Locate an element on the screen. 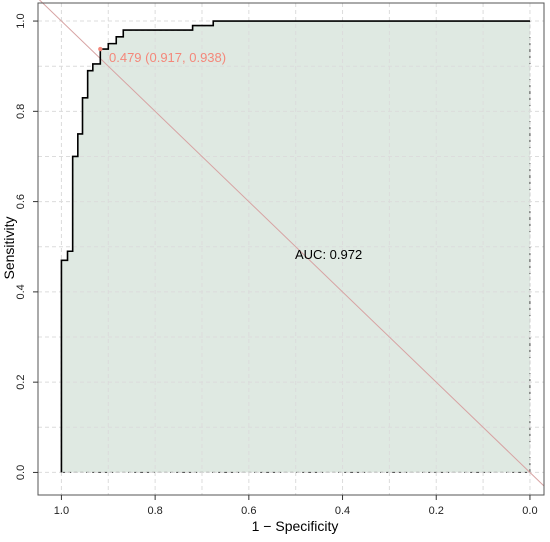 This screenshot has width=550, height=542. threshold-label: 0.479 (0.917, 0.938) is located at coordinates (167, 57).